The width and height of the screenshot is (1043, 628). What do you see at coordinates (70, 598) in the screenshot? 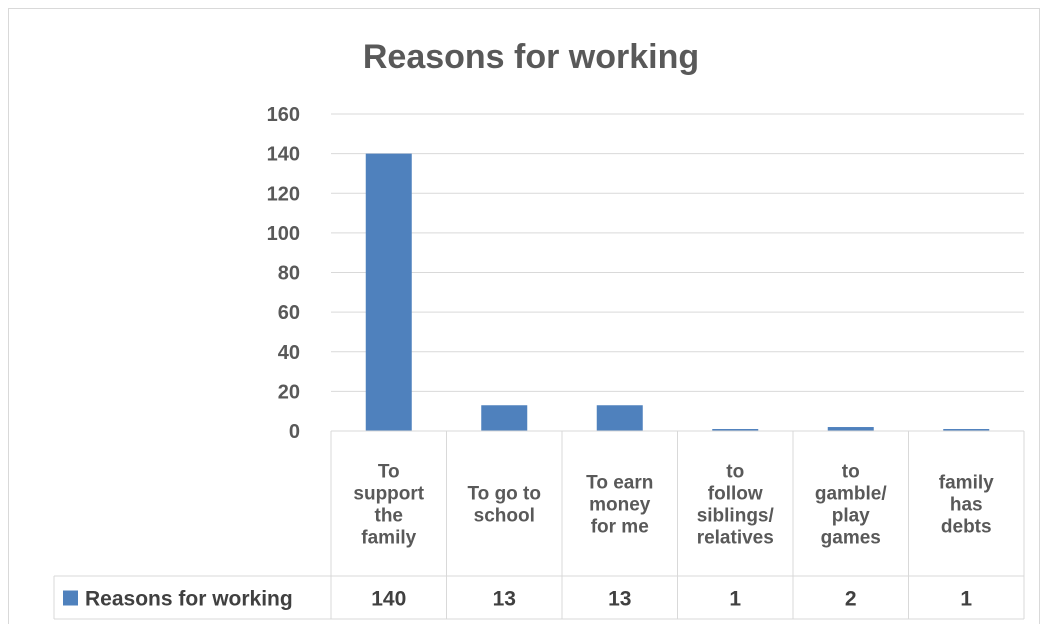
I see `legend-swatch` at bounding box center [70, 598].